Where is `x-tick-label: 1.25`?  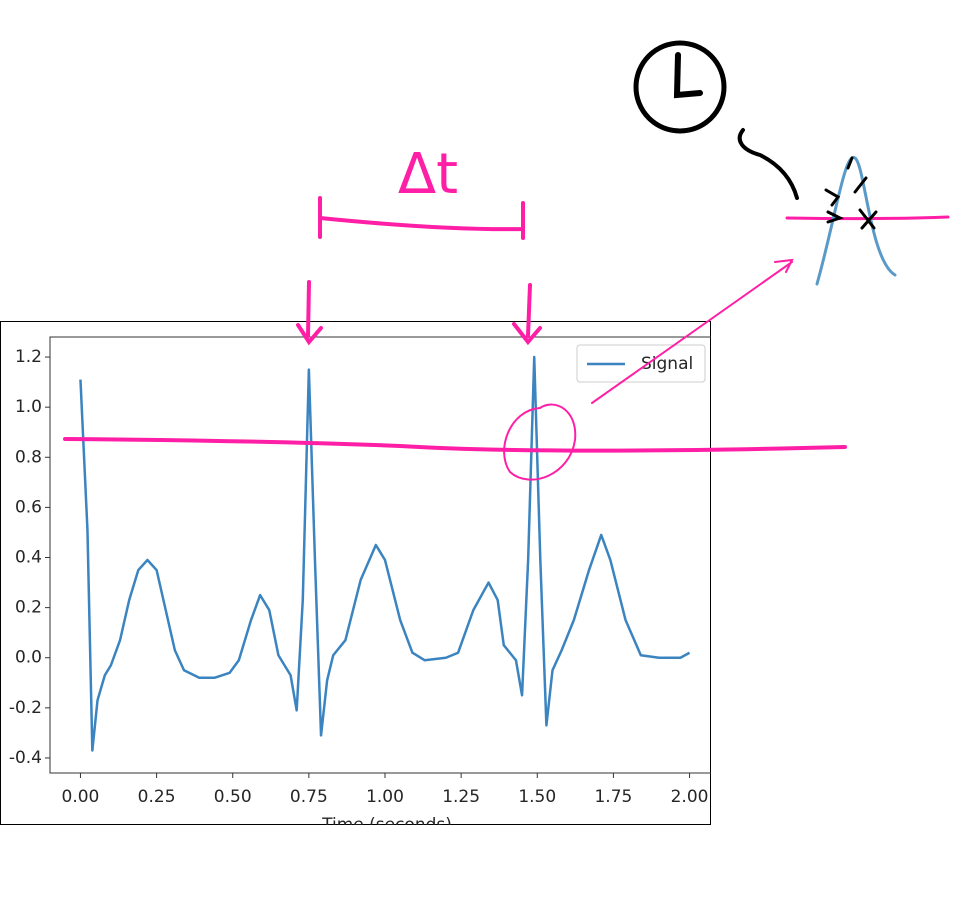
x-tick-label: 1.25 is located at coordinates (461, 797).